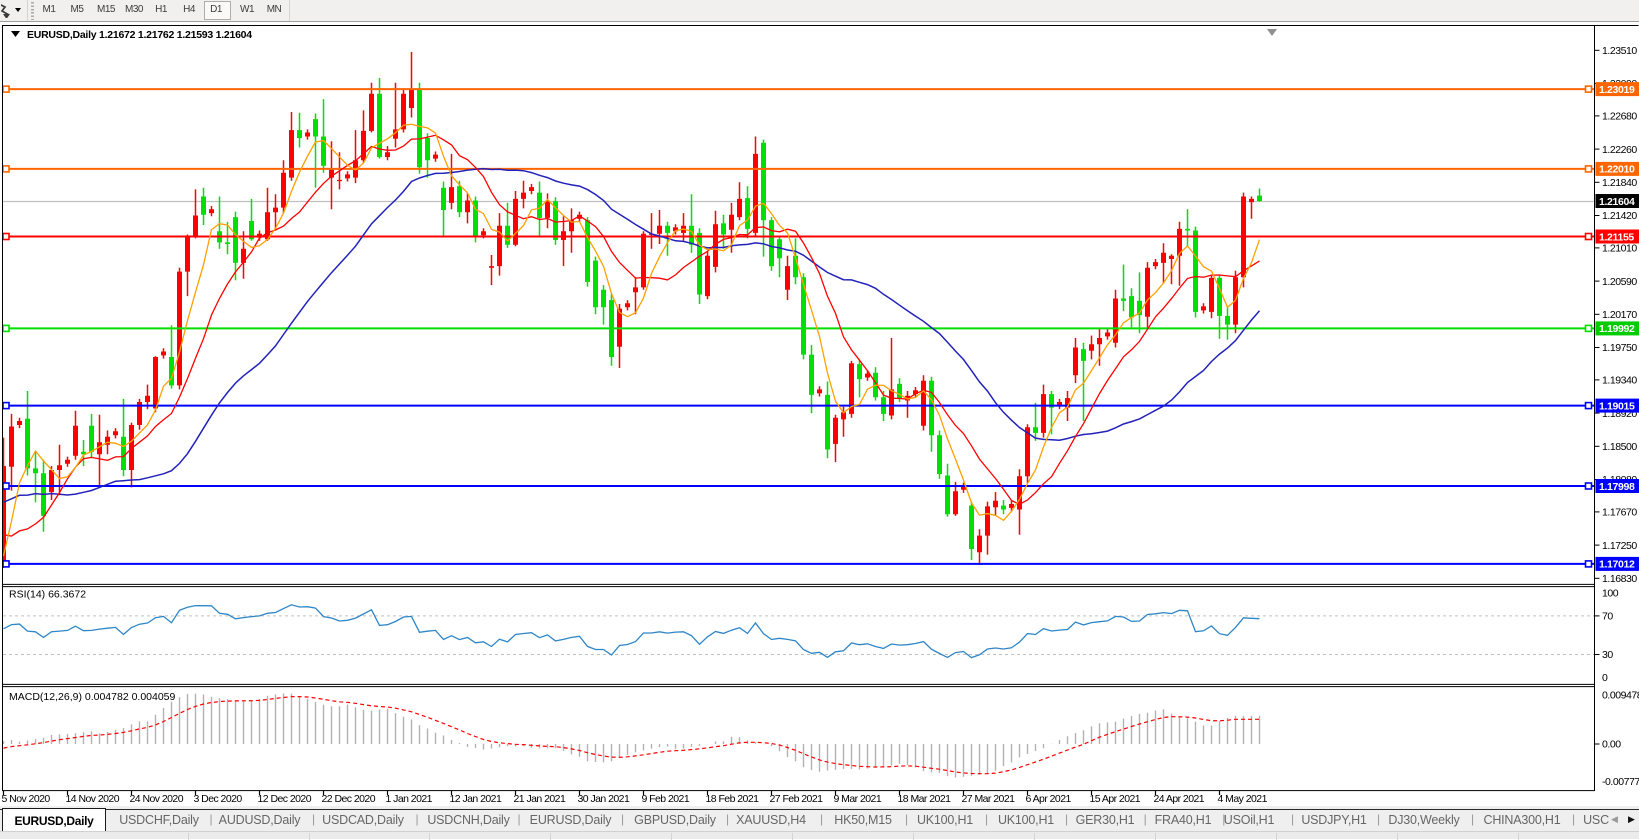  What do you see at coordinates (1619, 348) in the screenshot?
I see `svg-text: 1.19750` at bounding box center [1619, 348].